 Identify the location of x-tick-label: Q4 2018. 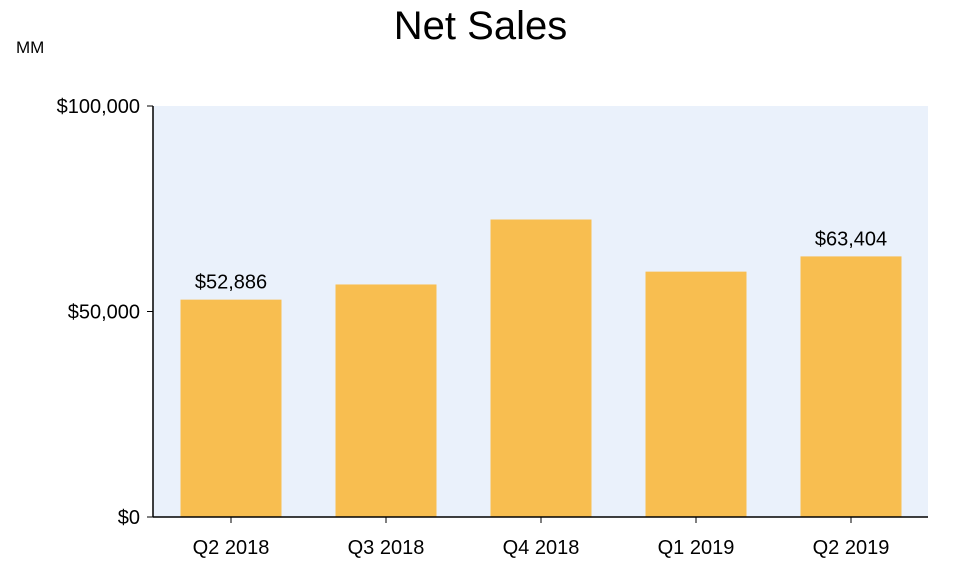
(541, 548).